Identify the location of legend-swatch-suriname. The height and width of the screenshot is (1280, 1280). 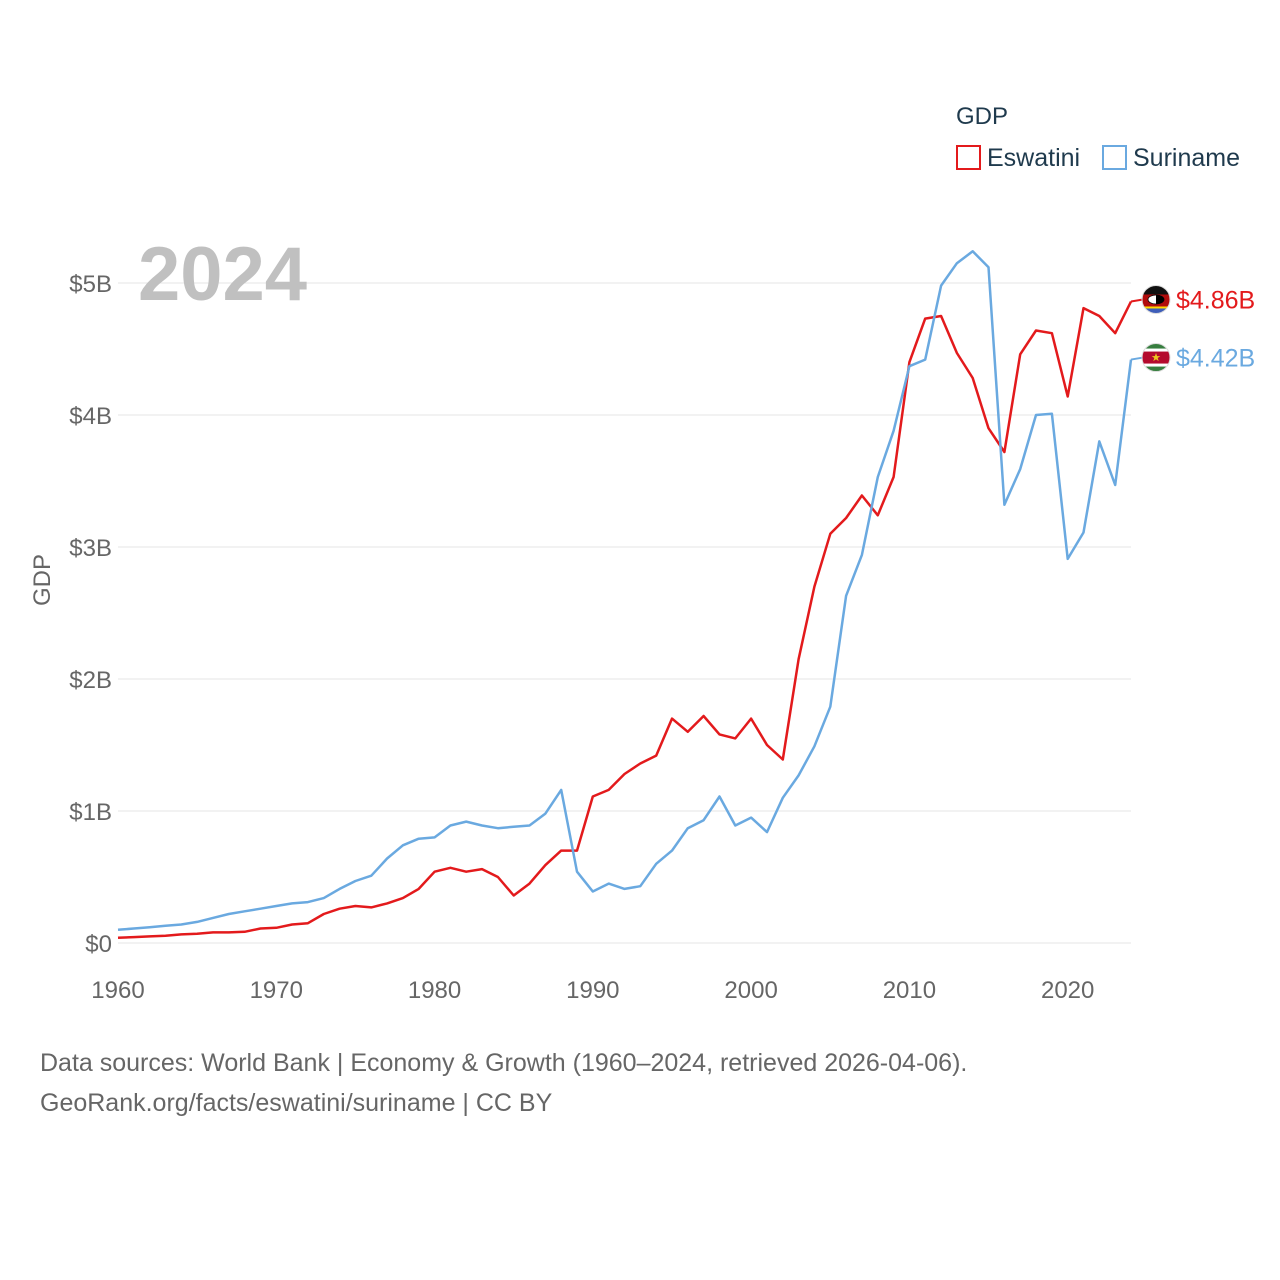
(1114, 157).